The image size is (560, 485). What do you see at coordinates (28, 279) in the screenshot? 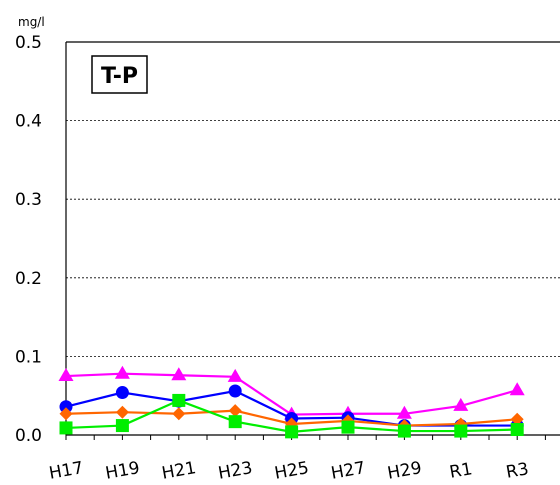
I see `y-tick-label: 0.2` at bounding box center [28, 279].